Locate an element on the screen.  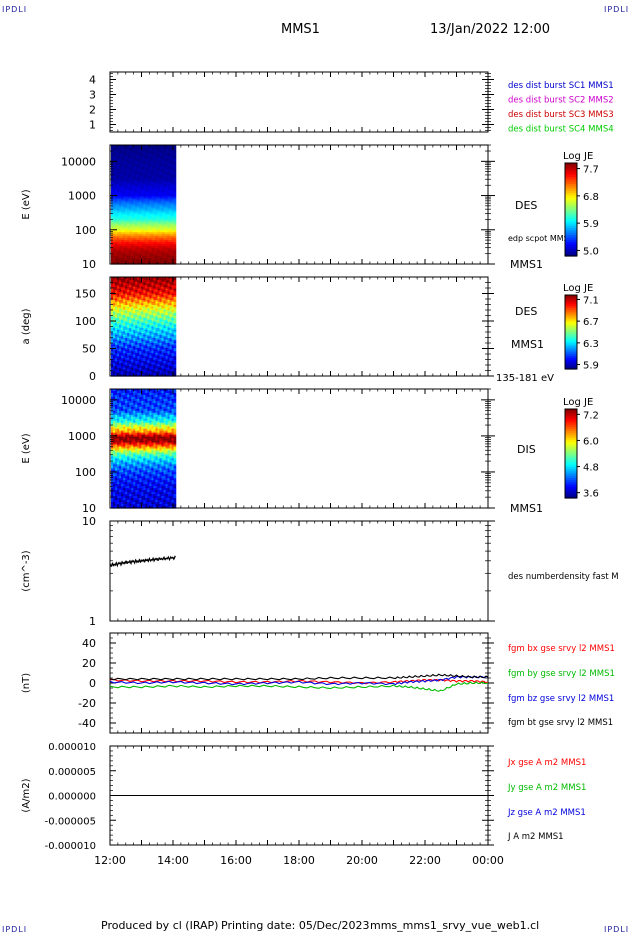
burst-legend-2: des dist burst SC2 MMS2 is located at coordinates (561, 101).